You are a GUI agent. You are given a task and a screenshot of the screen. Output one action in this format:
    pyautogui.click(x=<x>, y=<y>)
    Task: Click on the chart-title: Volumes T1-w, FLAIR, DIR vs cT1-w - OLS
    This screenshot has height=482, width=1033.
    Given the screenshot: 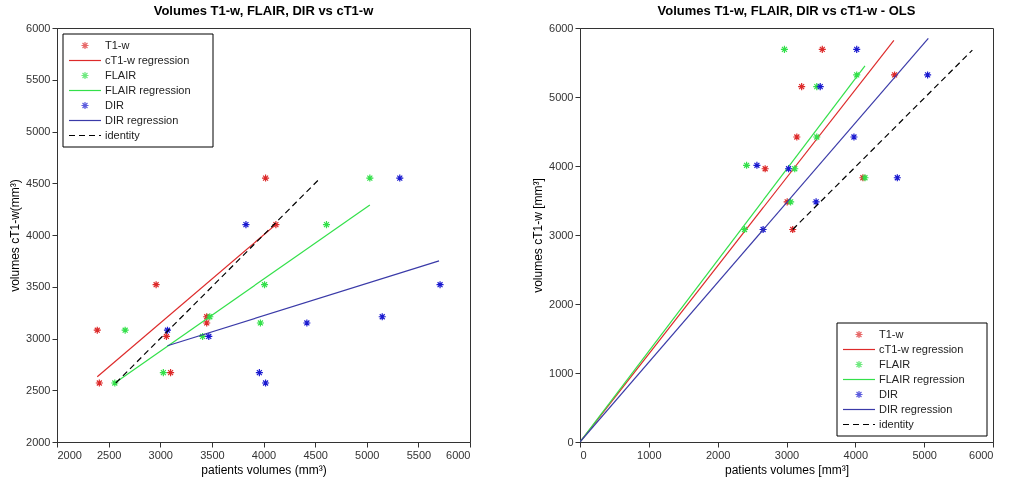 What is the action you would take?
    pyautogui.click(x=786, y=10)
    